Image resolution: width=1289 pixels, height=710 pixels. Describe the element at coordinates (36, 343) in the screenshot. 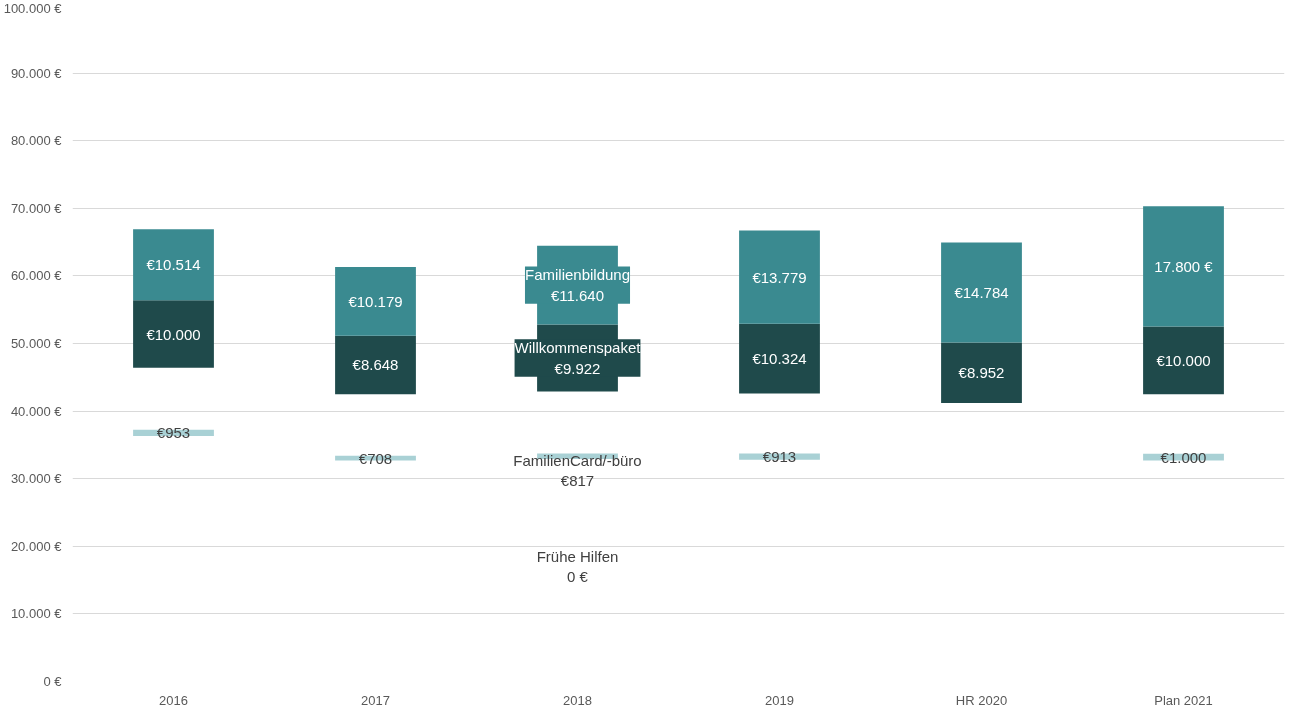

I see `y-tick-label: 50.000 €` at that location.